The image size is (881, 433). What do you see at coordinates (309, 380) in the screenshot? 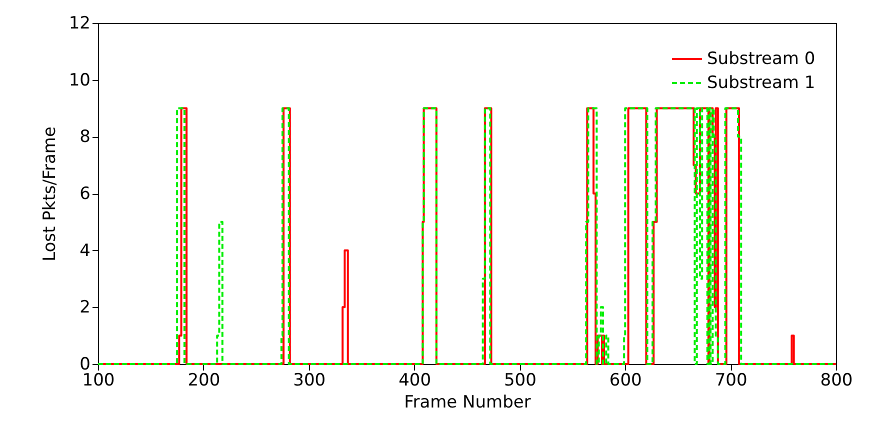
I see `x-tick-label: 300` at bounding box center [309, 380].